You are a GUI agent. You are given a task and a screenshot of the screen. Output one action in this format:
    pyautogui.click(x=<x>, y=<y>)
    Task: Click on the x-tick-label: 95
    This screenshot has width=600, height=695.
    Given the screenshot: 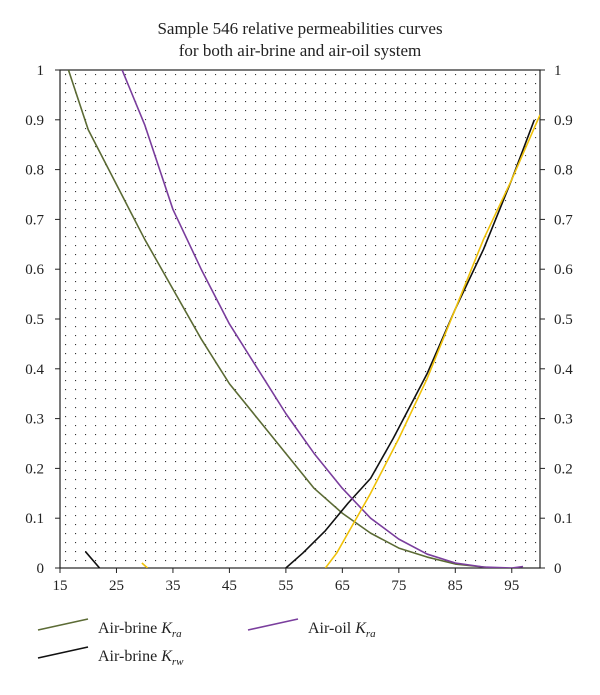 What is the action you would take?
    pyautogui.click(x=511, y=586)
    